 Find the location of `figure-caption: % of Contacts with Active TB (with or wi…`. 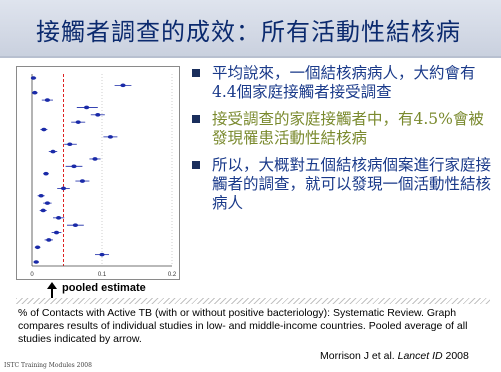

figure-caption: % of Contacts with Active TB (with or wi… is located at coordinates (243, 326).